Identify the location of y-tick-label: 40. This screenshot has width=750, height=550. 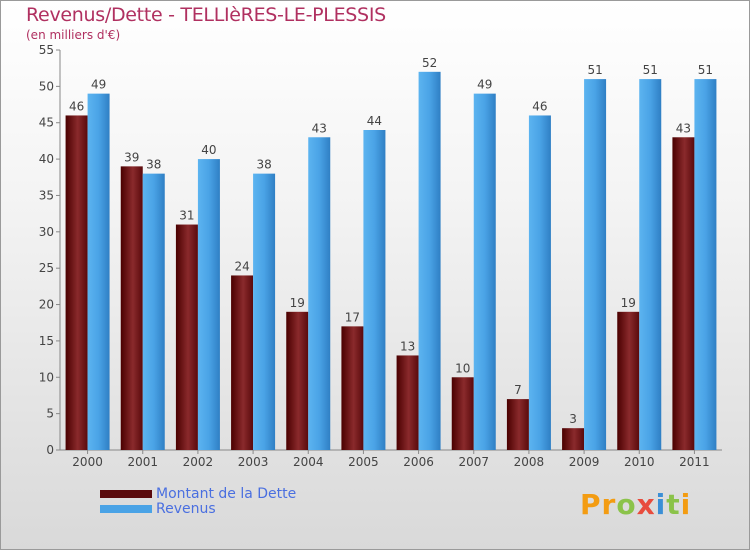
(46, 159).